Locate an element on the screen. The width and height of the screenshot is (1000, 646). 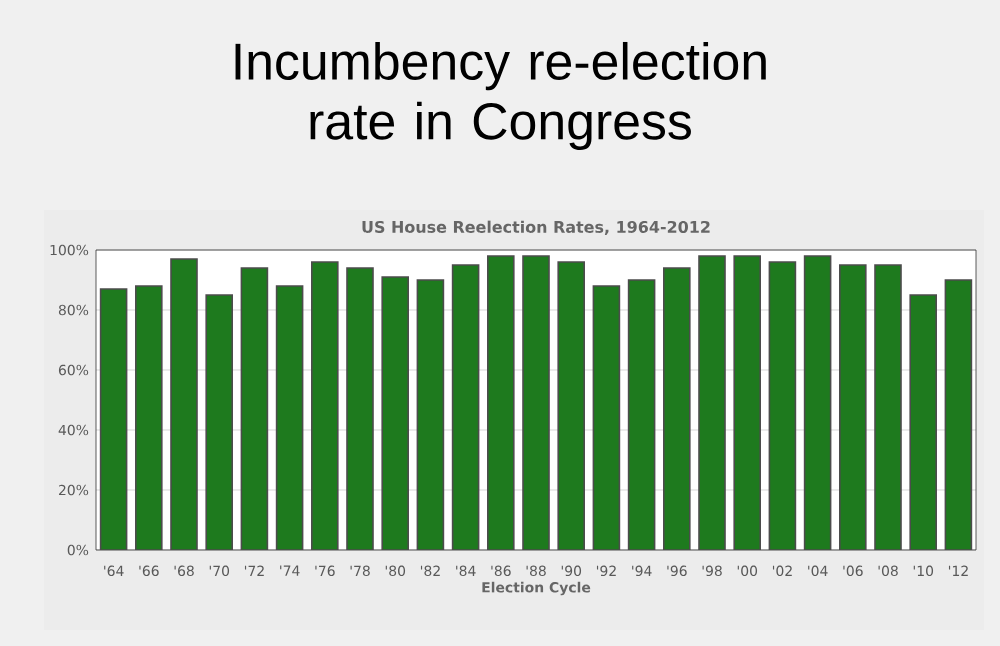
chart-title: Incumbency re-election rate in Congress is located at coordinates (500, 96).